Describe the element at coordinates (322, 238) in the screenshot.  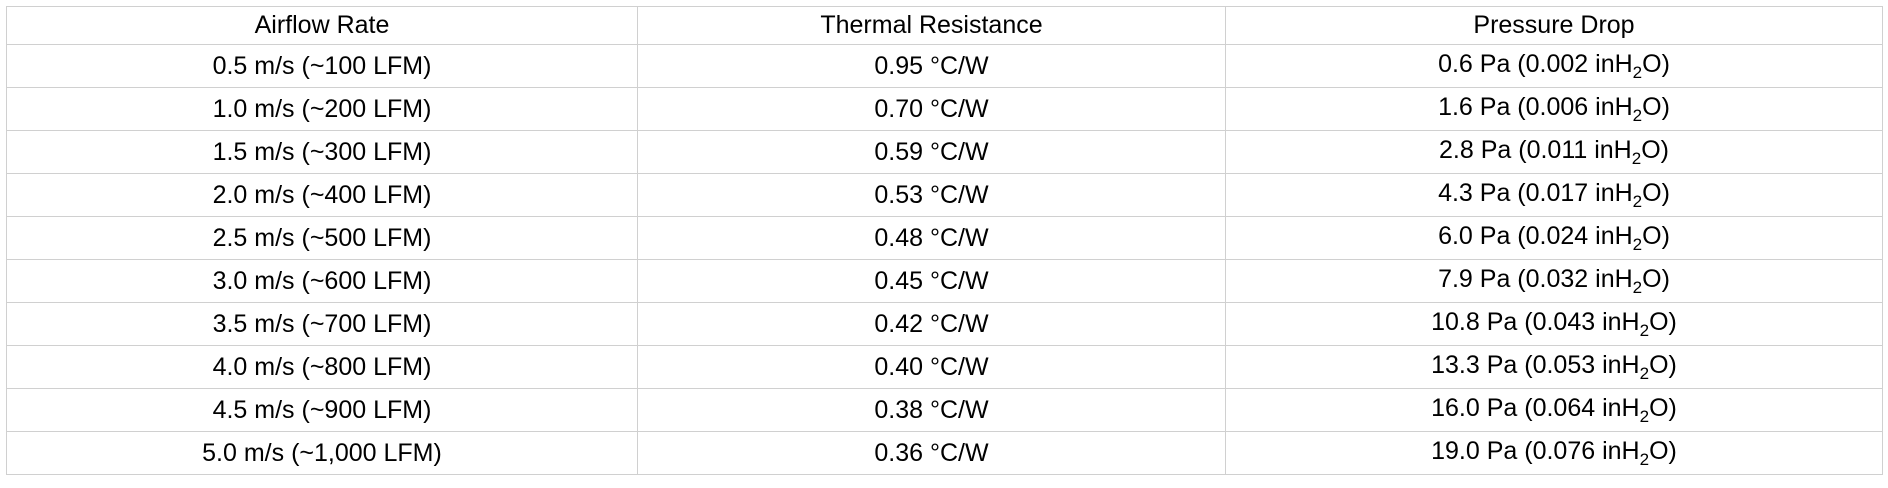
I see `cell-airflow-rate: 2.5 m/s (~500 LFM)` at that location.